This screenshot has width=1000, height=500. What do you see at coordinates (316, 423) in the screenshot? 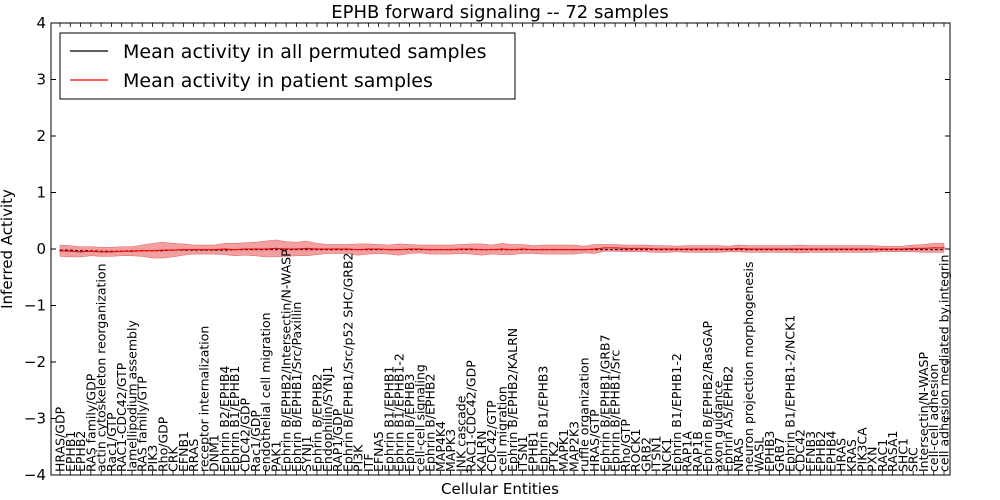
I see `x-tick-label: Ephrin B/EPHB2` at bounding box center [316, 423].